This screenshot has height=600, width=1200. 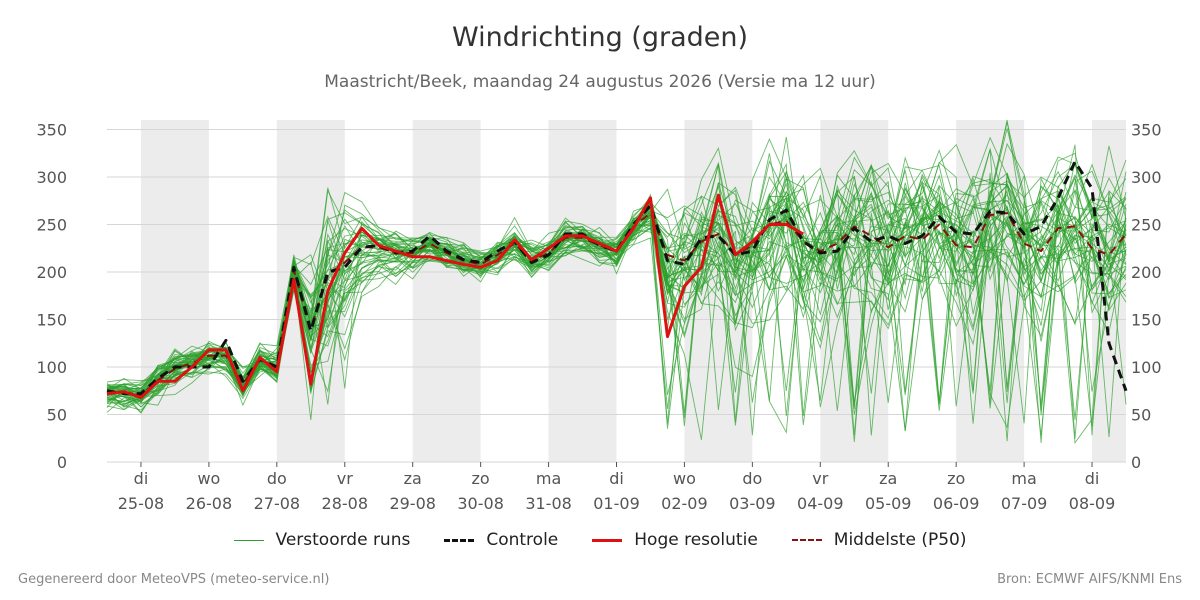 What do you see at coordinates (277, 478) in the screenshot?
I see `x-tick-day-2: do` at bounding box center [277, 478].